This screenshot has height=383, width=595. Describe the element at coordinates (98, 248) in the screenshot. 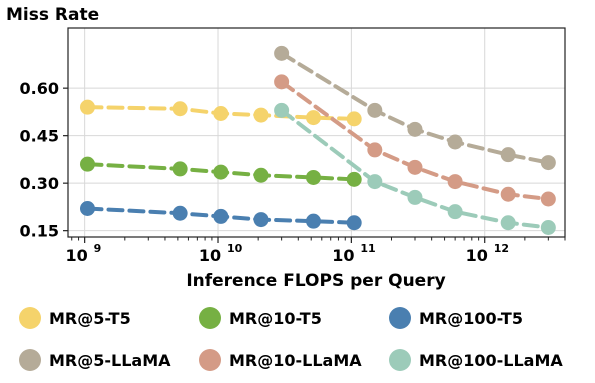

I see `x-tick-exponent: 9` at that location.